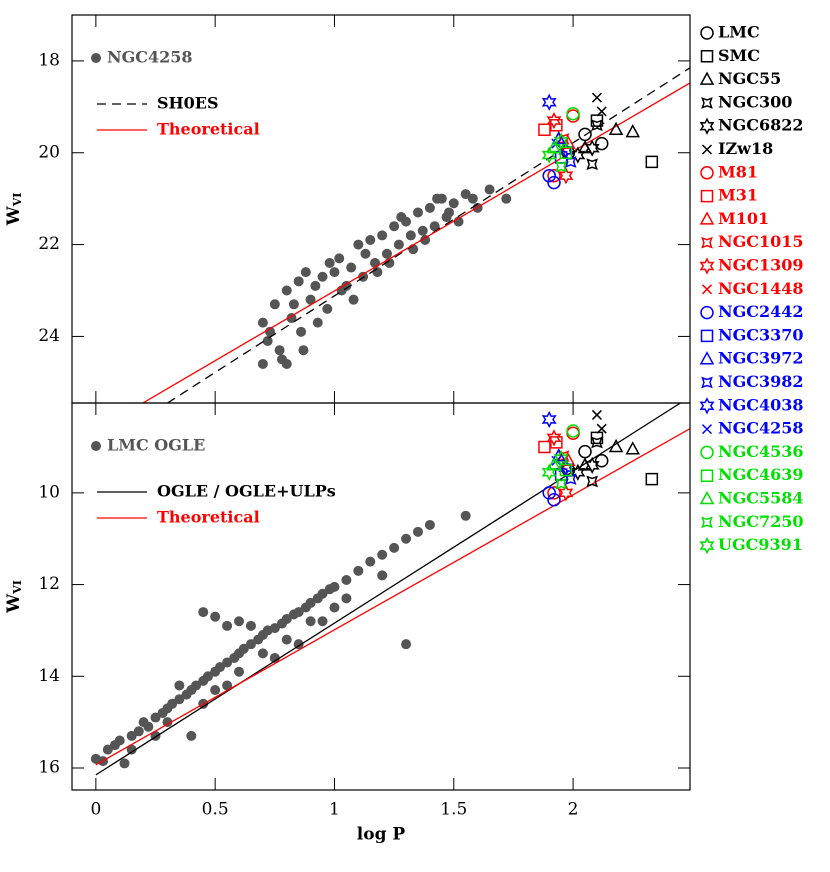 This screenshot has width=830, height=872. Describe the element at coordinates (745, 148) in the screenshot. I see `legend-label: IZw18` at that location.